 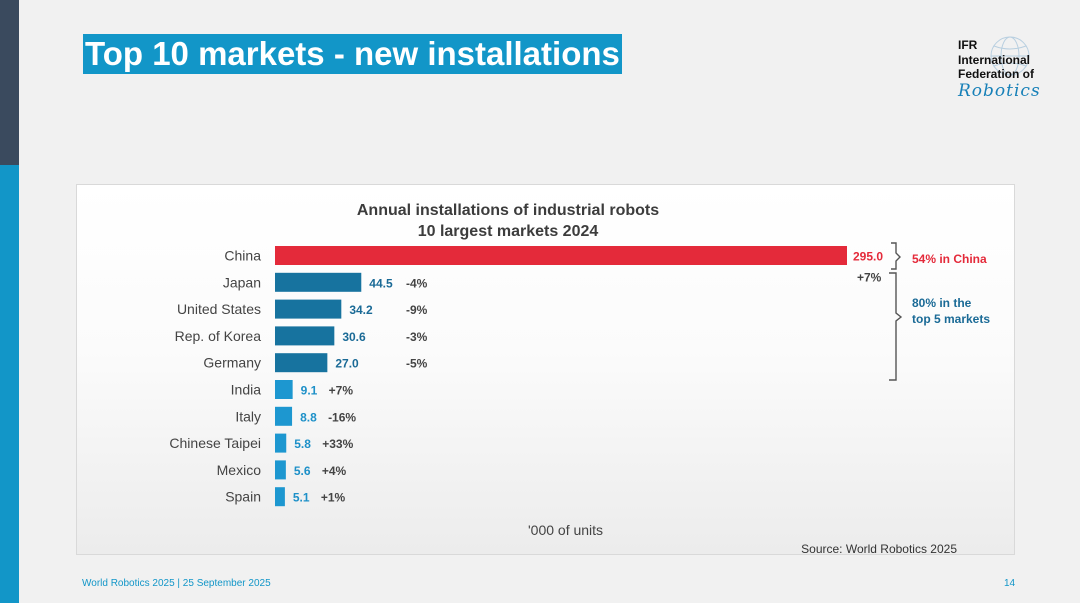 What do you see at coordinates (301, 498) in the screenshot?
I see `value-label: 5.1` at bounding box center [301, 498].